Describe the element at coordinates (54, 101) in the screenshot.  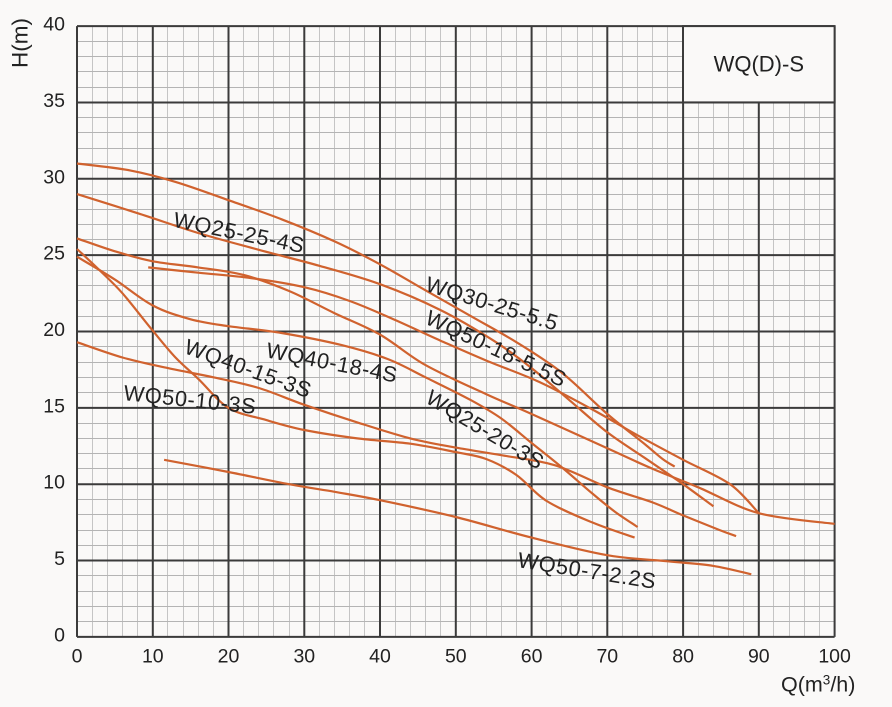
I see `svg-text: 35` at that location.